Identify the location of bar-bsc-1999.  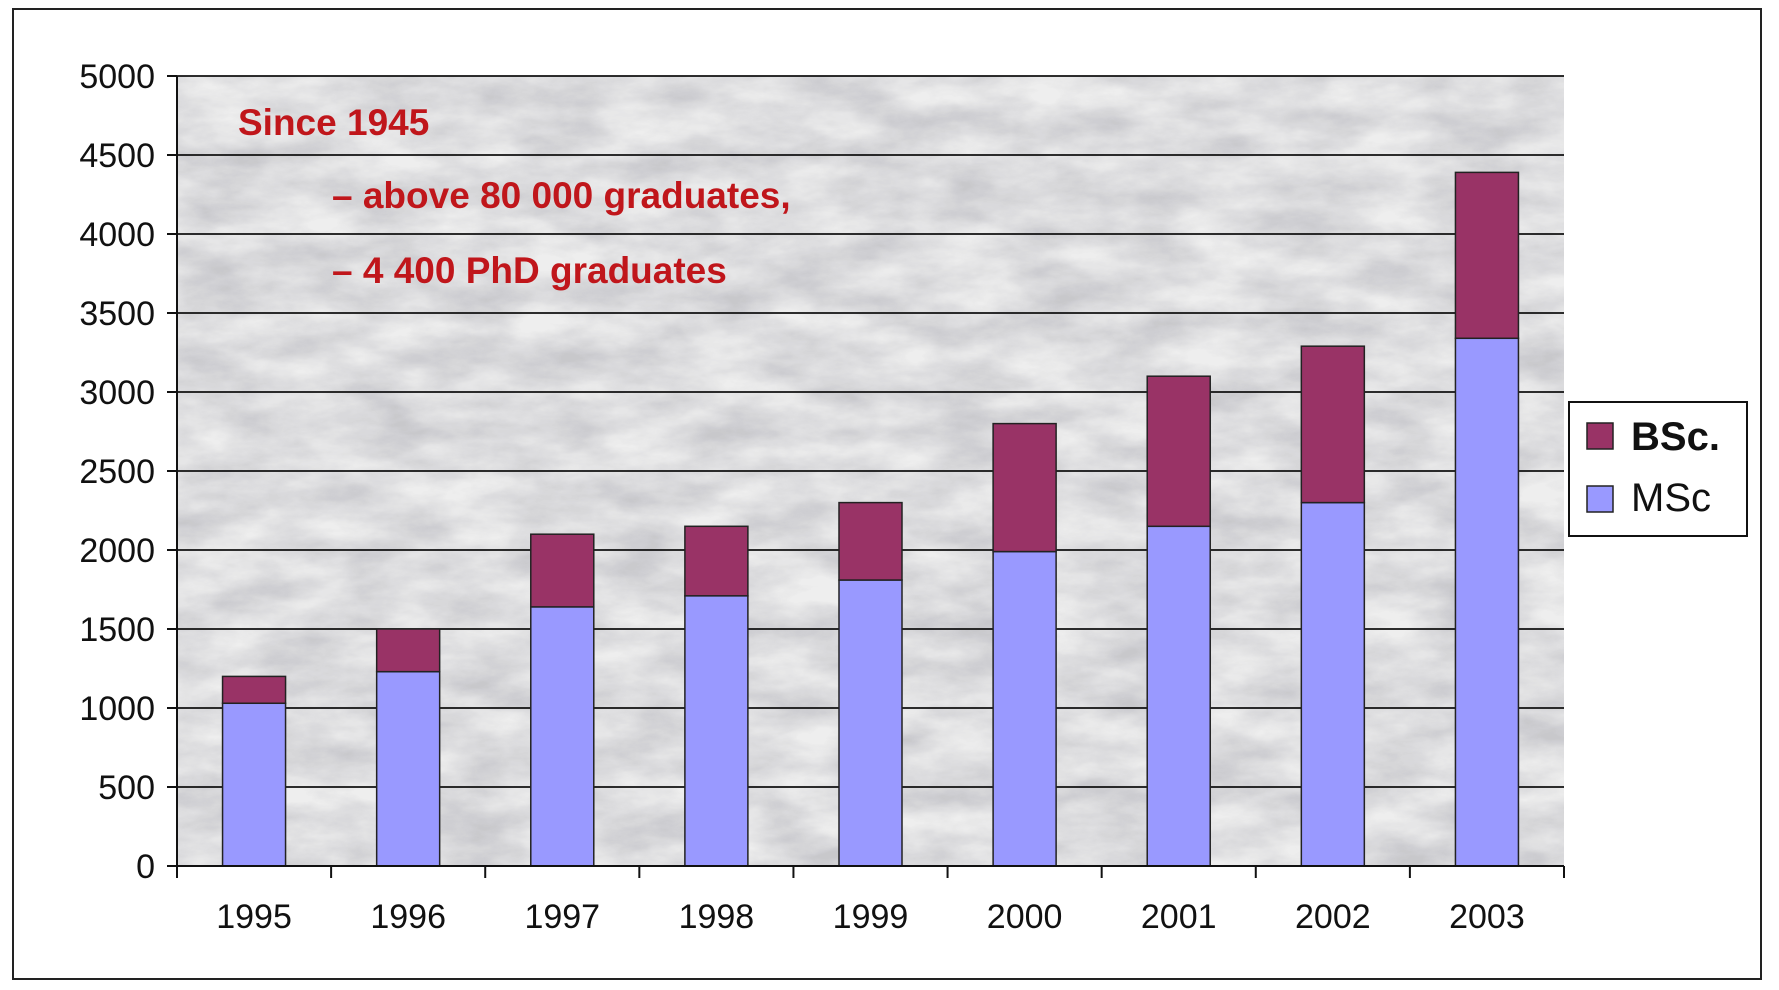
(870, 541).